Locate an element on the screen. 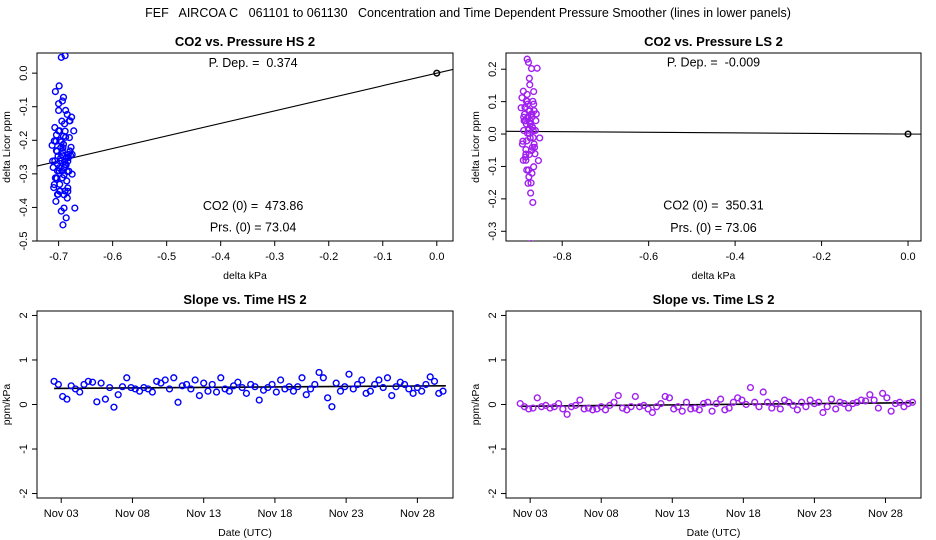 The image size is (936, 540). panel-title: CO2 vs. Pressure LS 2 is located at coordinates (713, 41).